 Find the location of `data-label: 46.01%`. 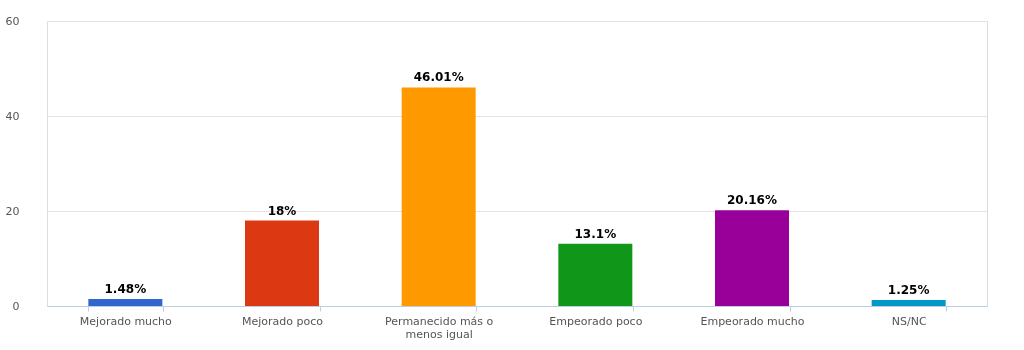

data-label: 46.01% is located at coordinates (438, 77).